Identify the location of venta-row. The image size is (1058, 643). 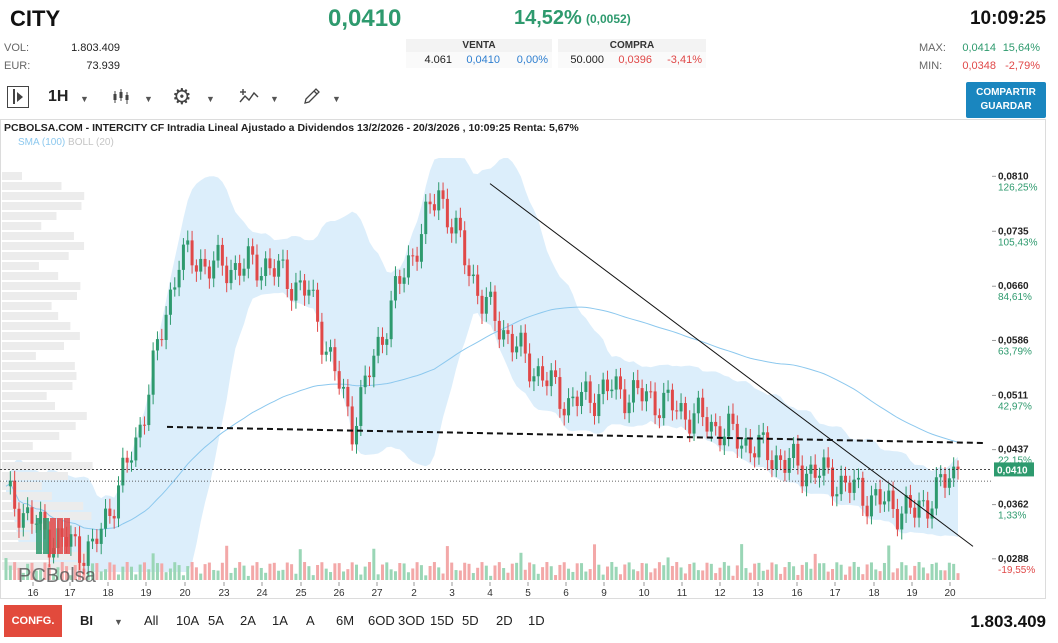
(479, 60).